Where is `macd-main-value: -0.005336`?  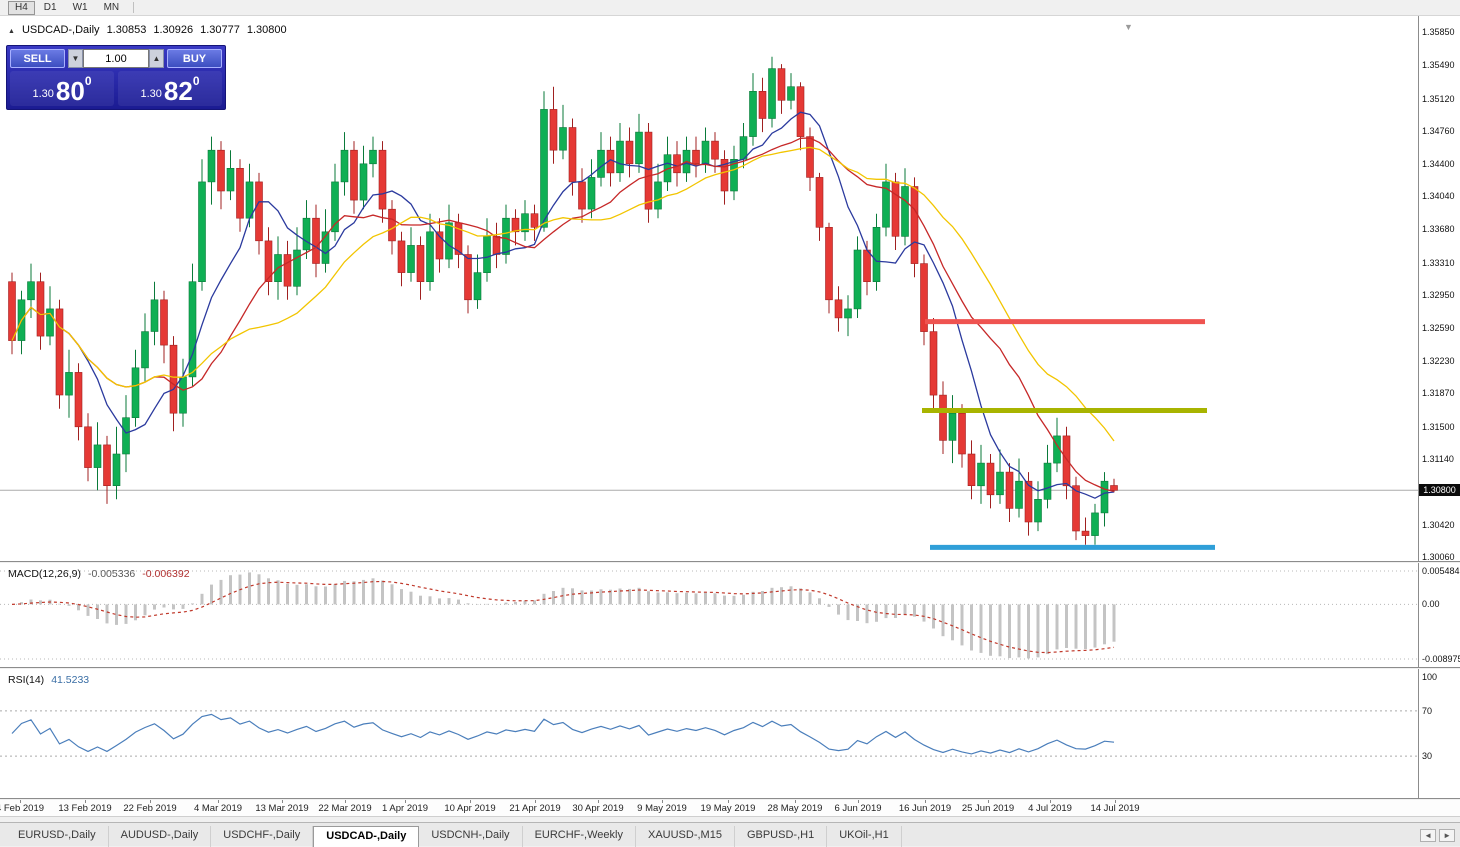
macd-main-value: -0.005336 is located at coordinates (111, 574).